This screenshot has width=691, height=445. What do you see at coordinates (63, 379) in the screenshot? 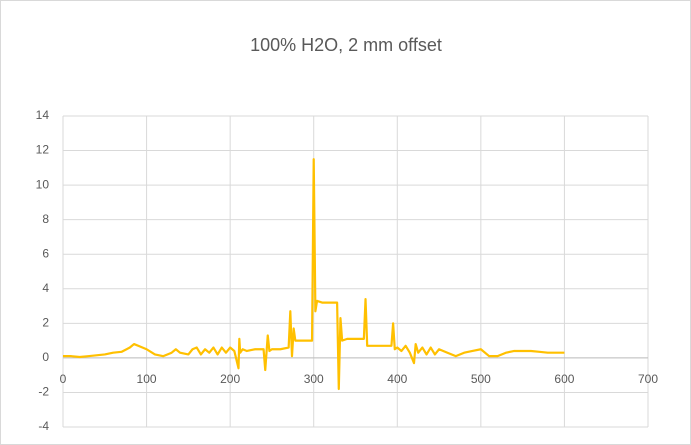
I see `x-tick-label: 0` at bounding box center [63, 379].